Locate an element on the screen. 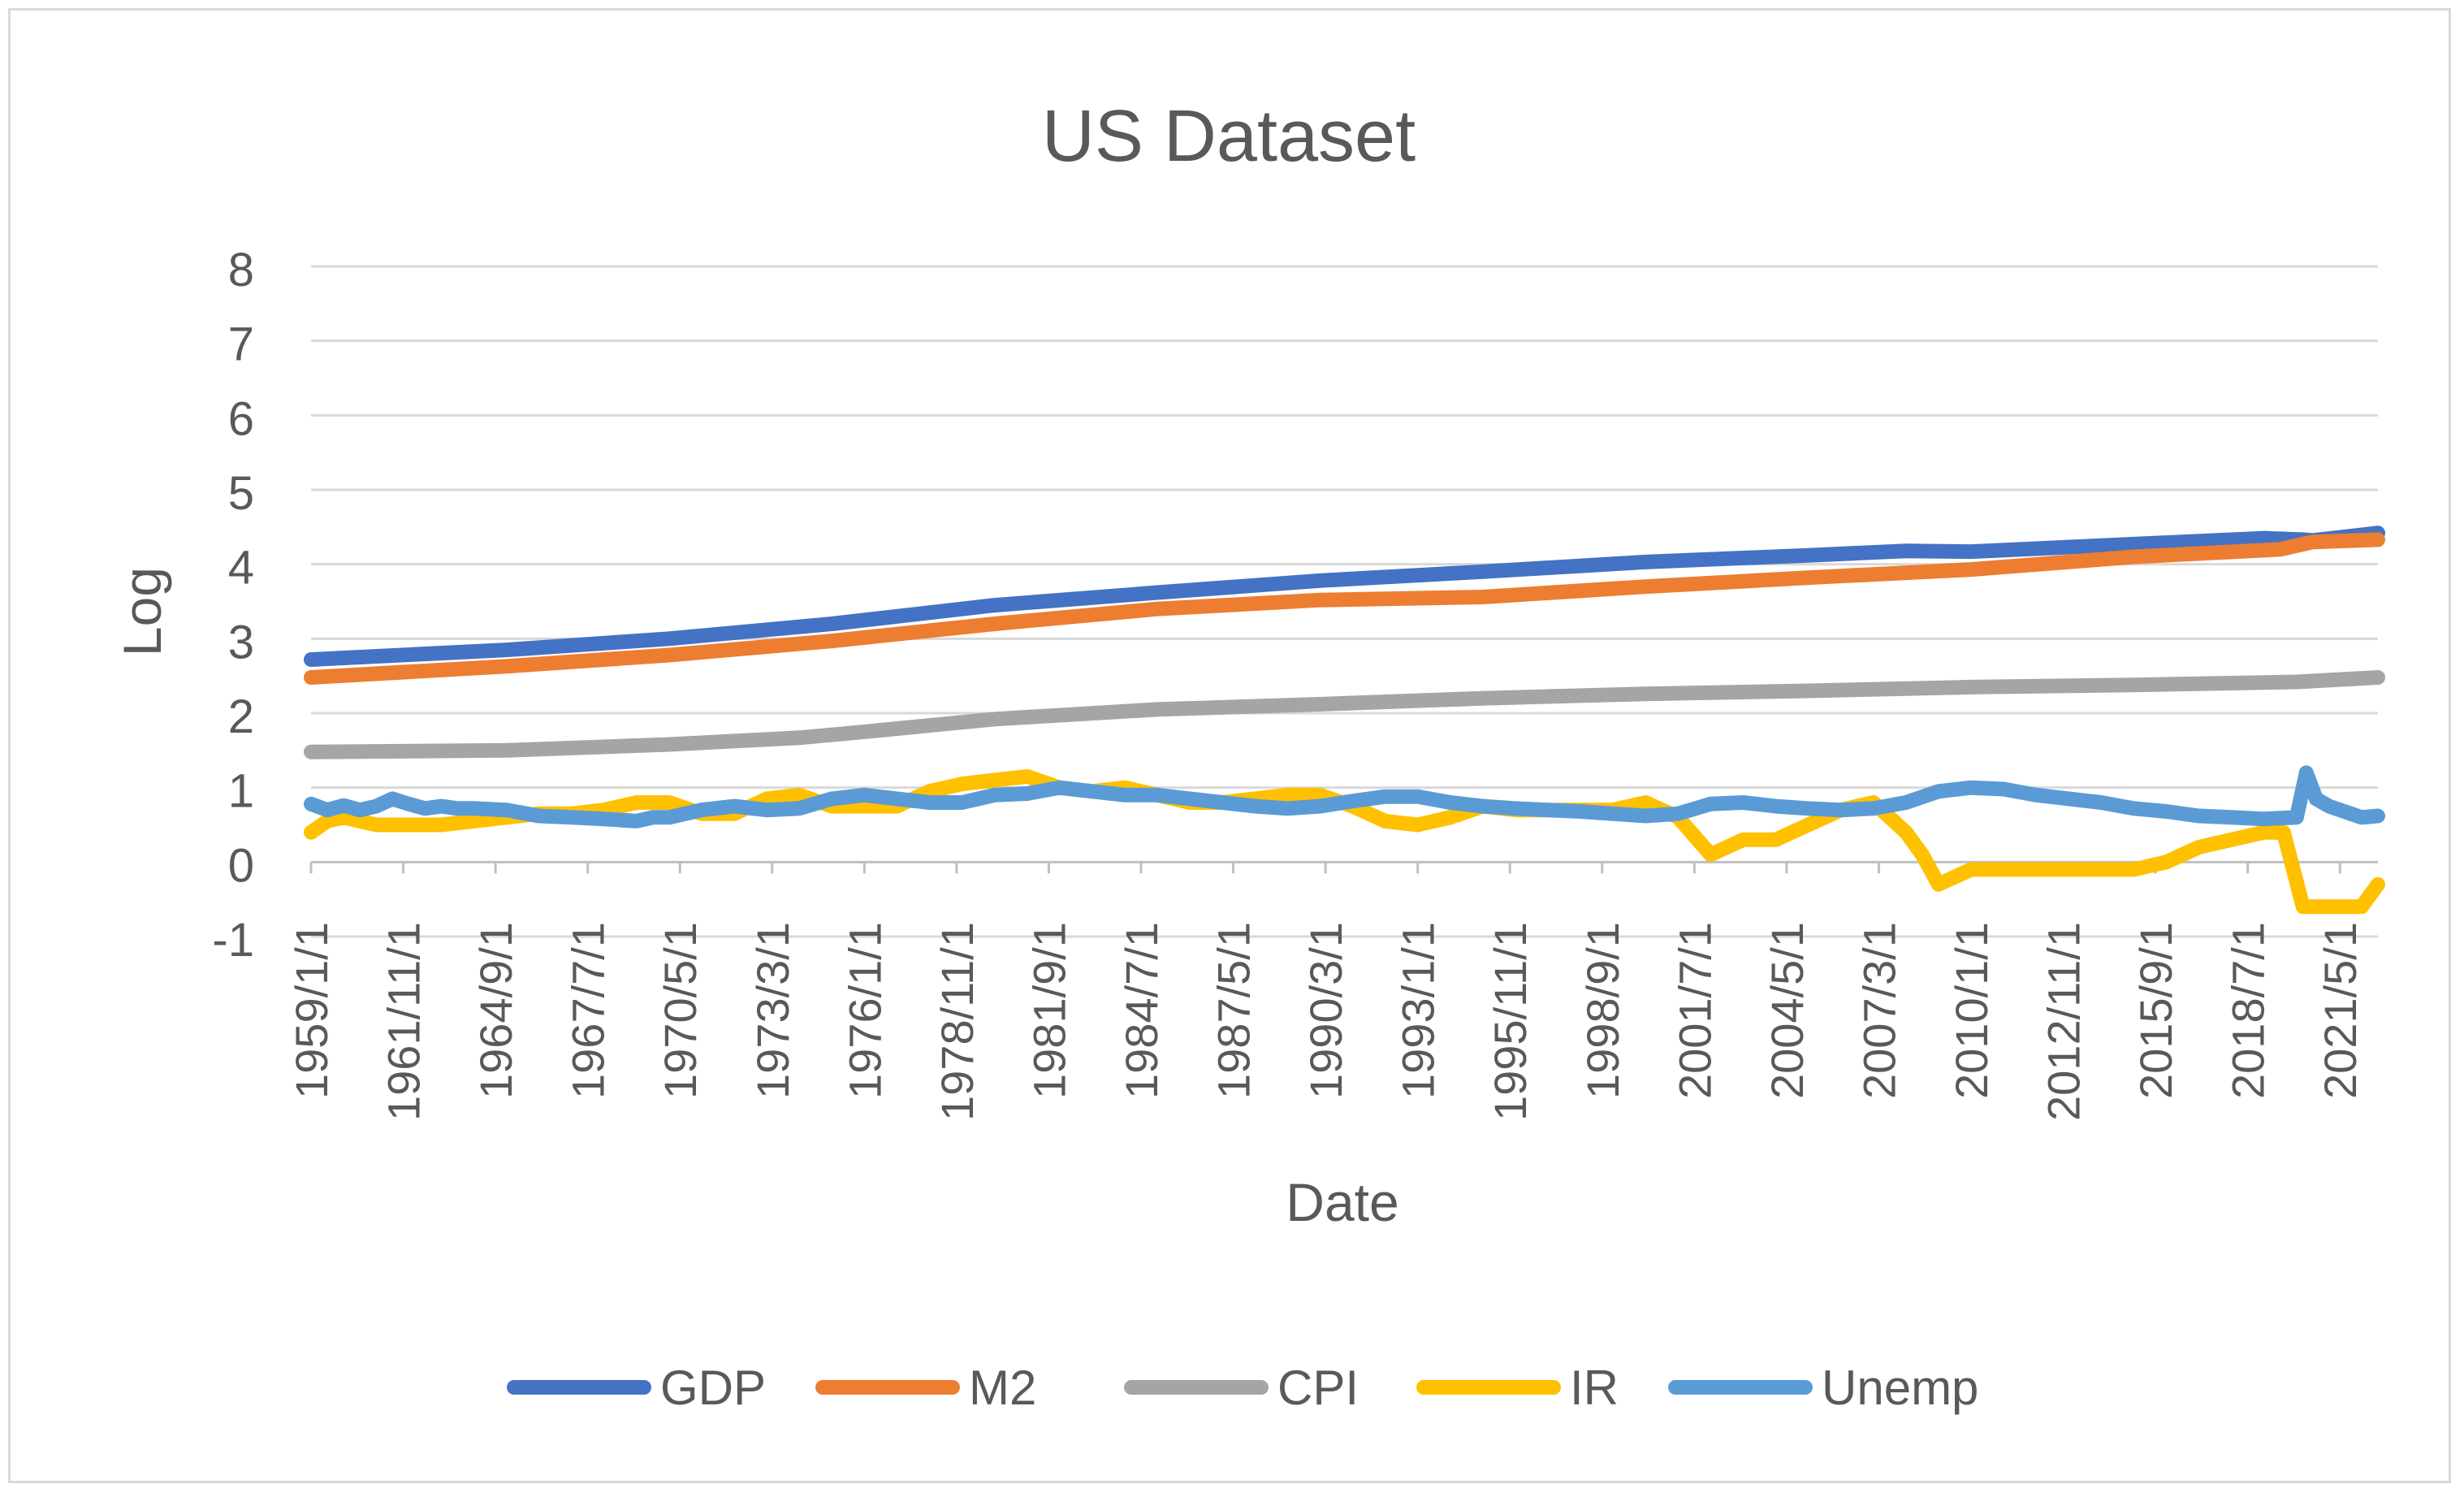 This screenshot has width=2464, height=1497. legend-label: Unemp is located at coordinates (1900, 1388).